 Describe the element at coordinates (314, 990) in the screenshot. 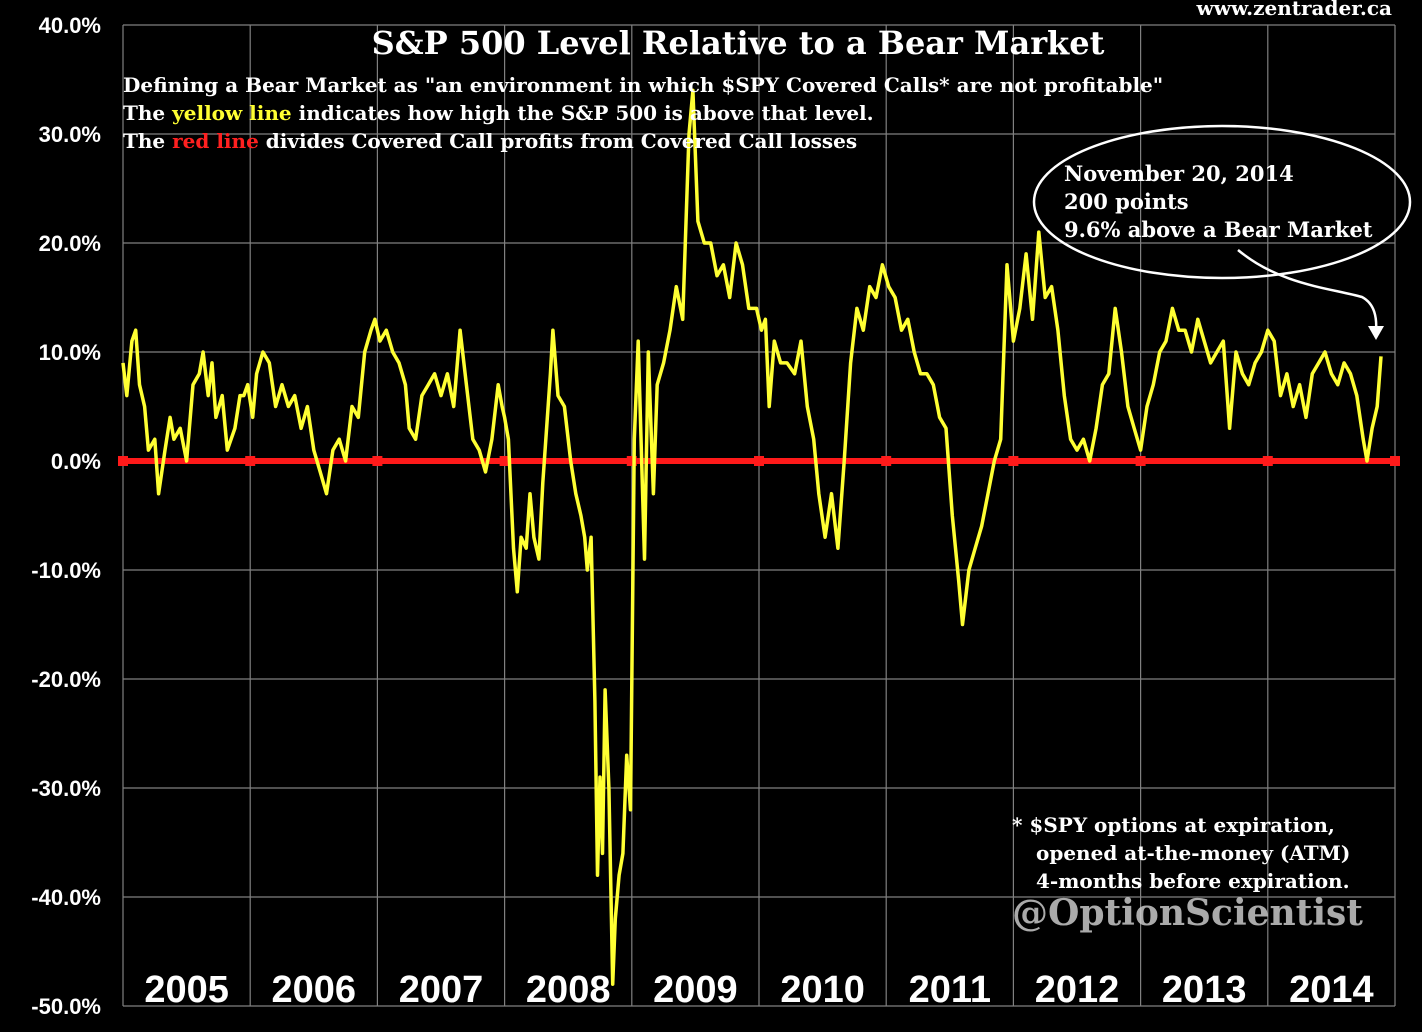

I see `x-tick-label: 2006` at that location.